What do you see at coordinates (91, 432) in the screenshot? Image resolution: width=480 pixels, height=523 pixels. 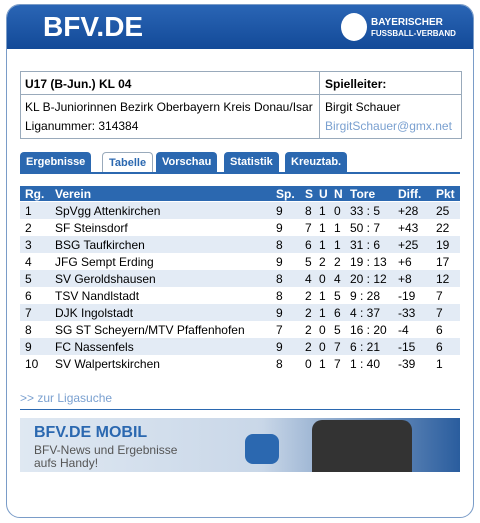 I see `banner-title: BFV.DE MOBIL` at bounding box center [91, 432].